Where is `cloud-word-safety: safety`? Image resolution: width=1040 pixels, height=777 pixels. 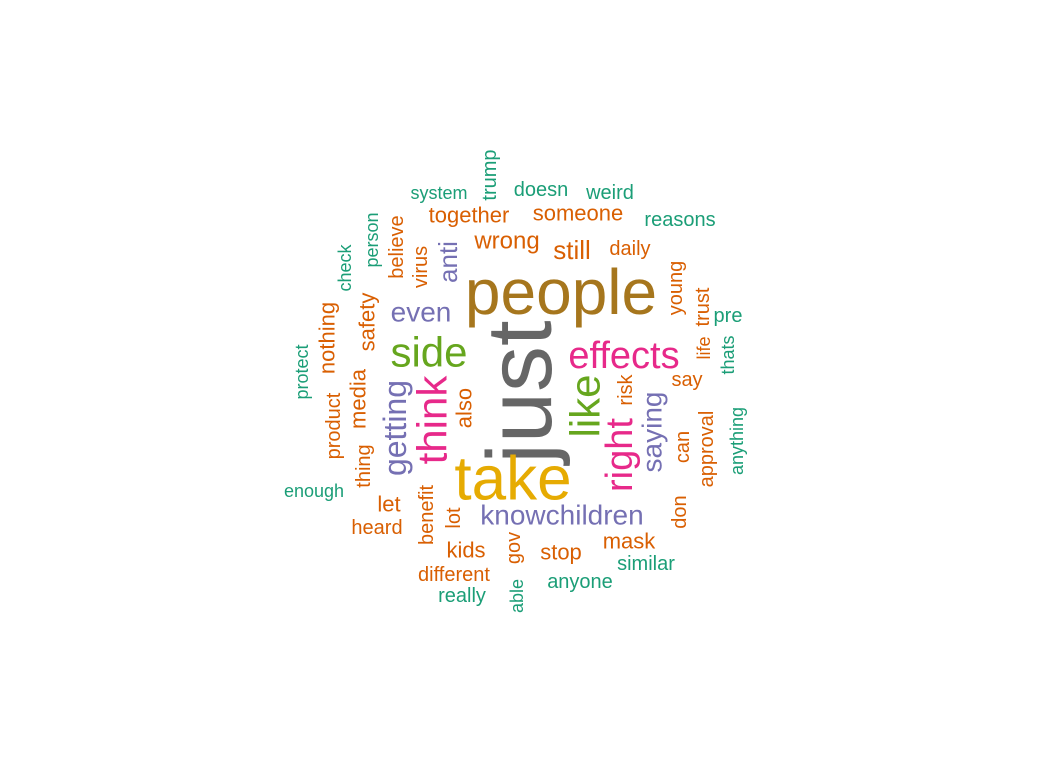 cloud-word-safety: safety is located at coordinates (367, 322).